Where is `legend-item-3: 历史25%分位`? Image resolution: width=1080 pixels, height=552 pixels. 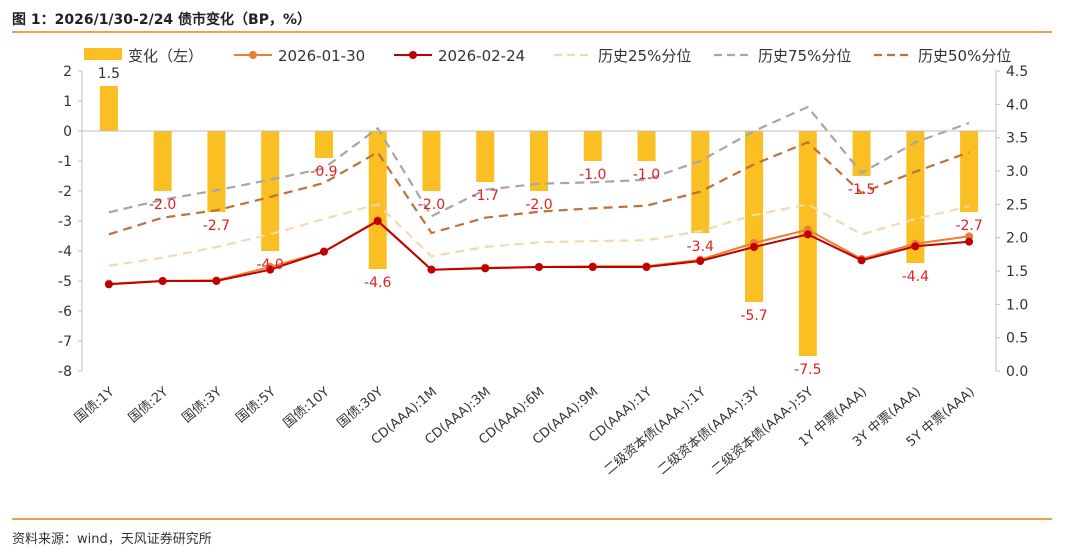 legend-item-3: 历史25%分位 is located at coordinates (622, 56).